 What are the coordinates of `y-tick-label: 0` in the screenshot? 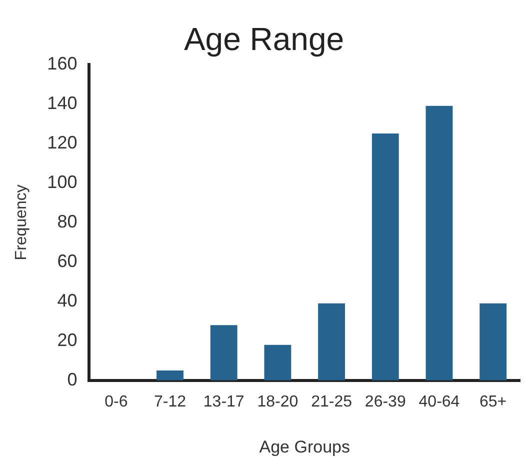 It's located at (72, 379).